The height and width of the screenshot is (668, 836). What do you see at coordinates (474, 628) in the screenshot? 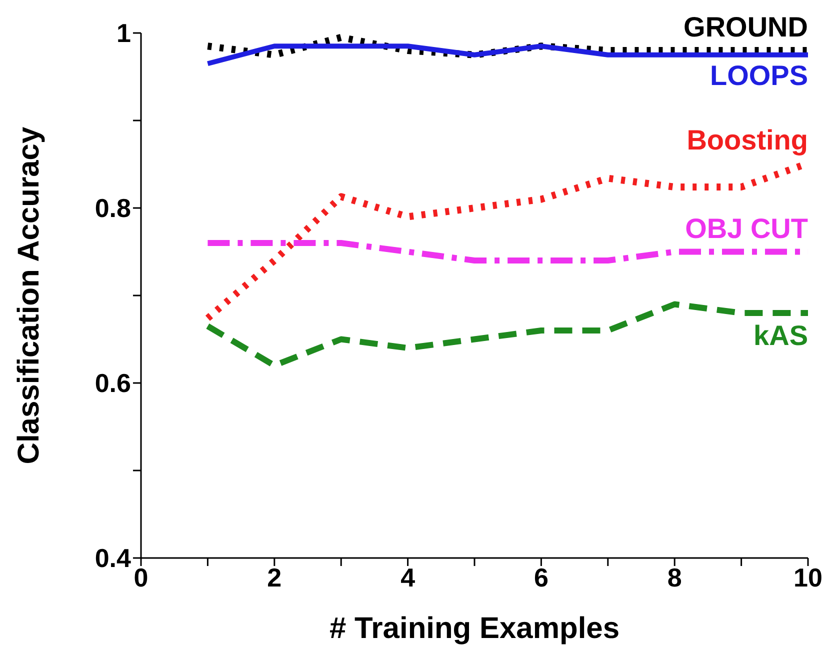
I see `x-axis-title: # Training Examples` at bounding box center [474, 628].